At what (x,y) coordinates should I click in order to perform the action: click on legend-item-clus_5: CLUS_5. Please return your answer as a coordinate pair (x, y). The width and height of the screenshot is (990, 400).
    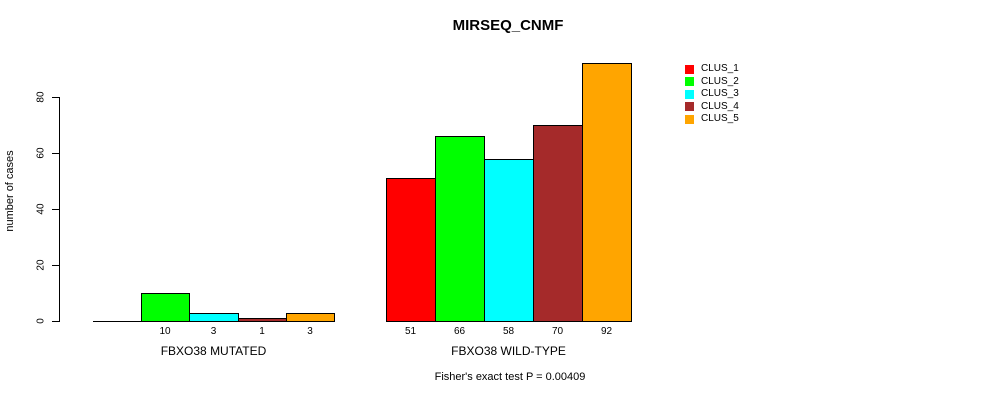
    Looking at the image, I should click on (712, 119).